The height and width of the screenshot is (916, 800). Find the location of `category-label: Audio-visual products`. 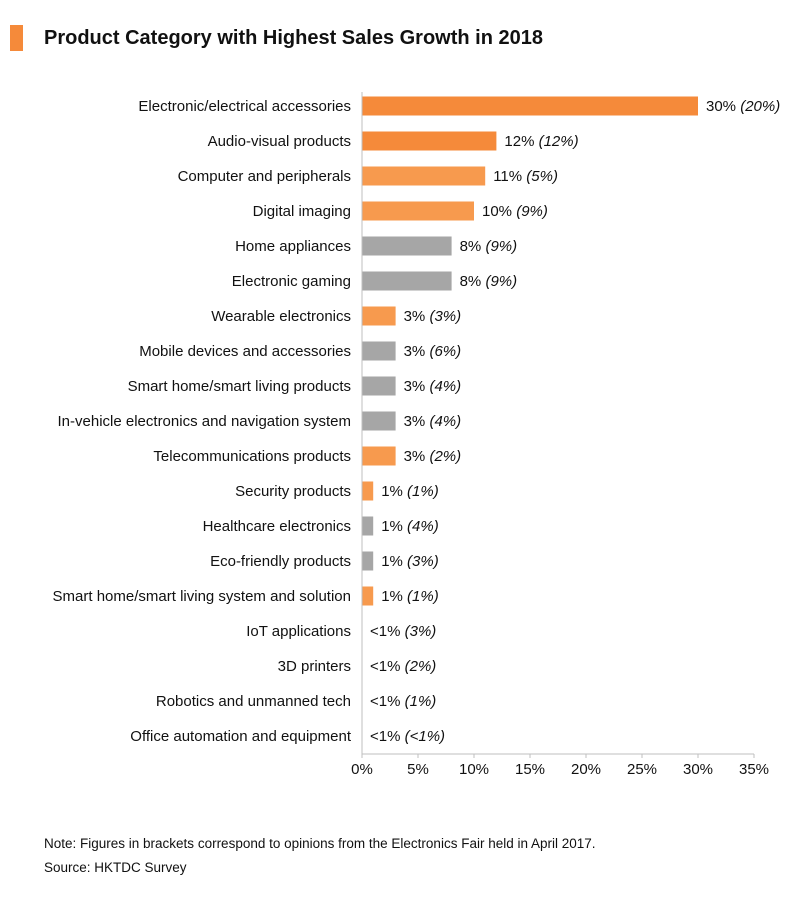

category-label: Audio-visual products is located at coordinates (279, 141).